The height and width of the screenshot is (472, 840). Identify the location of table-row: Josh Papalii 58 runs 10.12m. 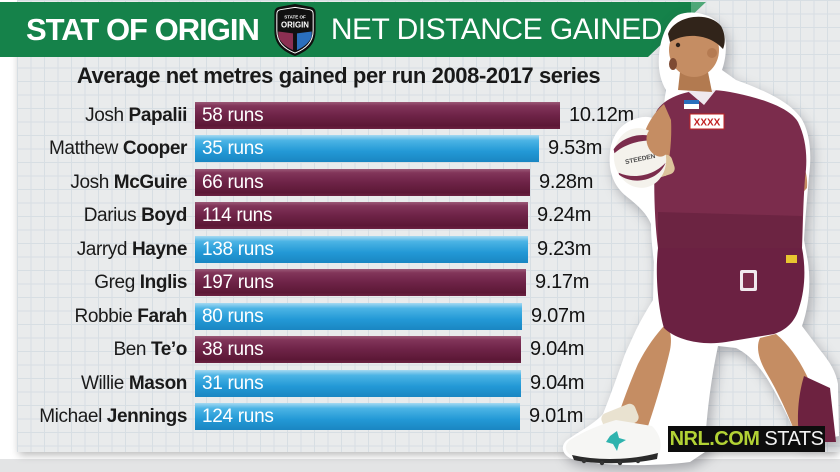
(428, 115).